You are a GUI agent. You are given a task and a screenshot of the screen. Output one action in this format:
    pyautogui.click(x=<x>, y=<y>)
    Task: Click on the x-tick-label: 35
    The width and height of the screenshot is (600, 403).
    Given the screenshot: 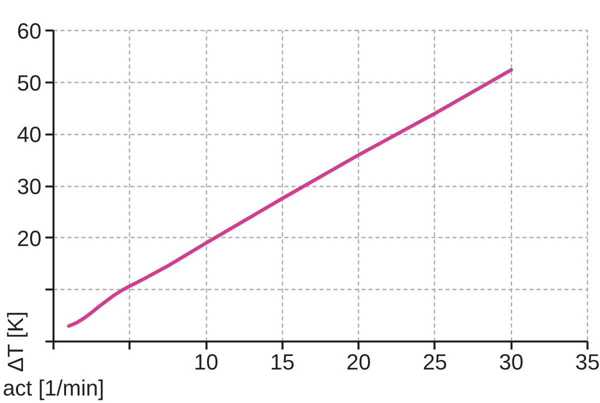 What is the action you would take?
    pyautogui.click(x=587, y=362)
    